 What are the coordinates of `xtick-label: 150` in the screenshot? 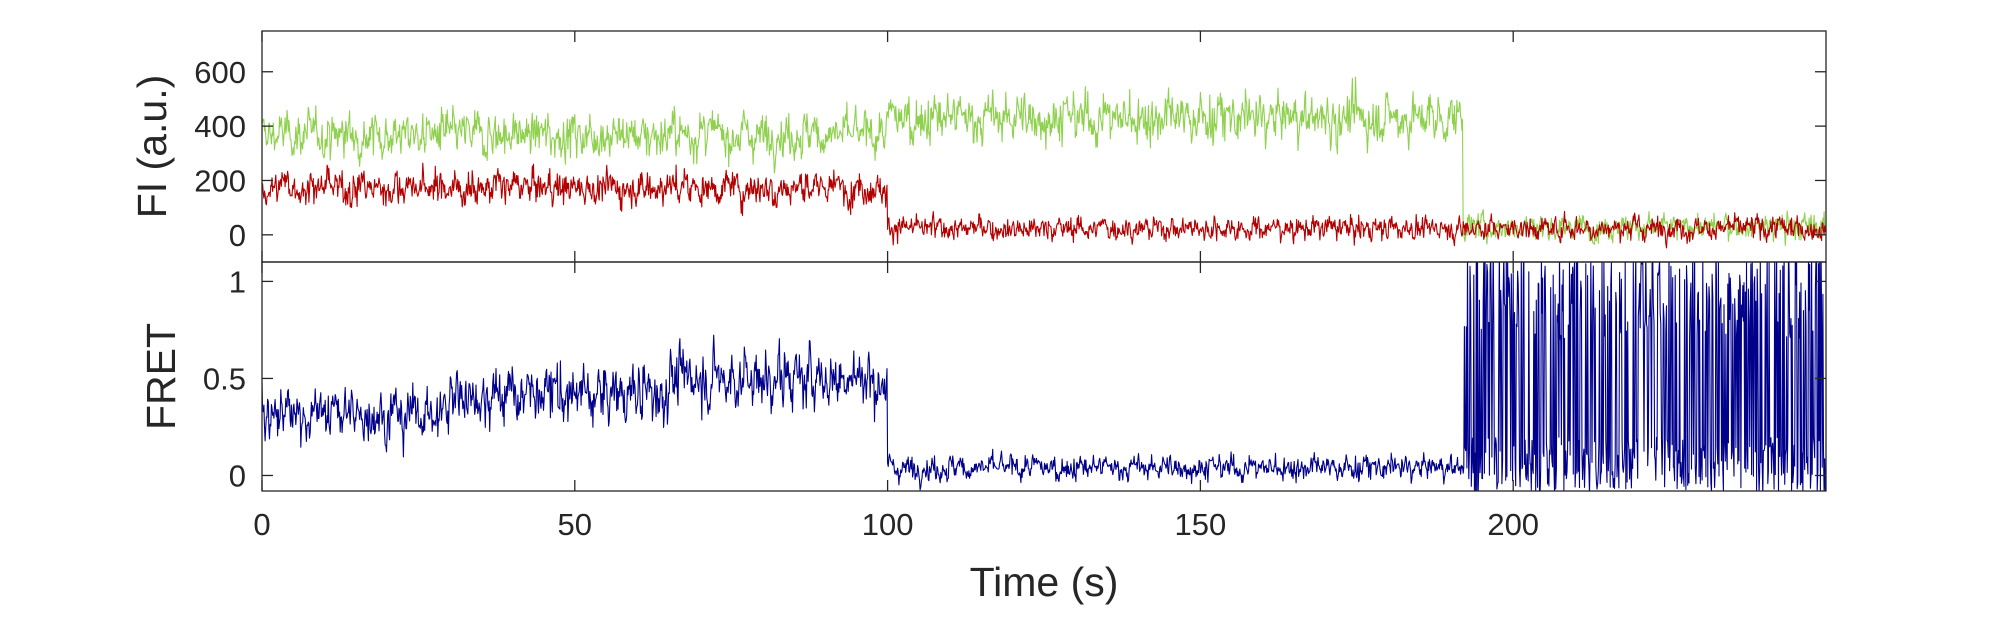 It's located at (1201, 524).